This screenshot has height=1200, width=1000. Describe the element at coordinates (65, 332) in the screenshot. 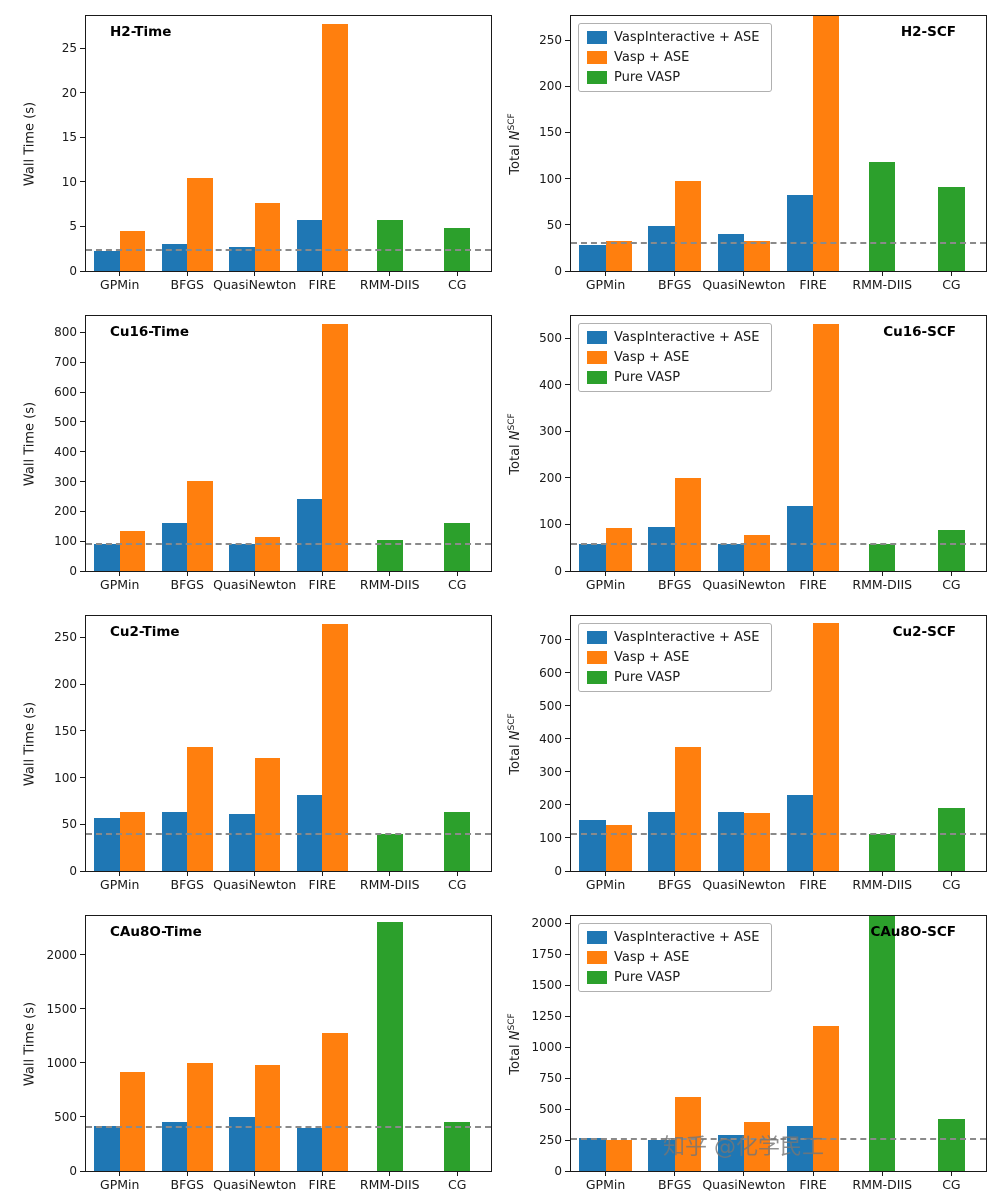

I see `y-tick-label: 800` at that location.